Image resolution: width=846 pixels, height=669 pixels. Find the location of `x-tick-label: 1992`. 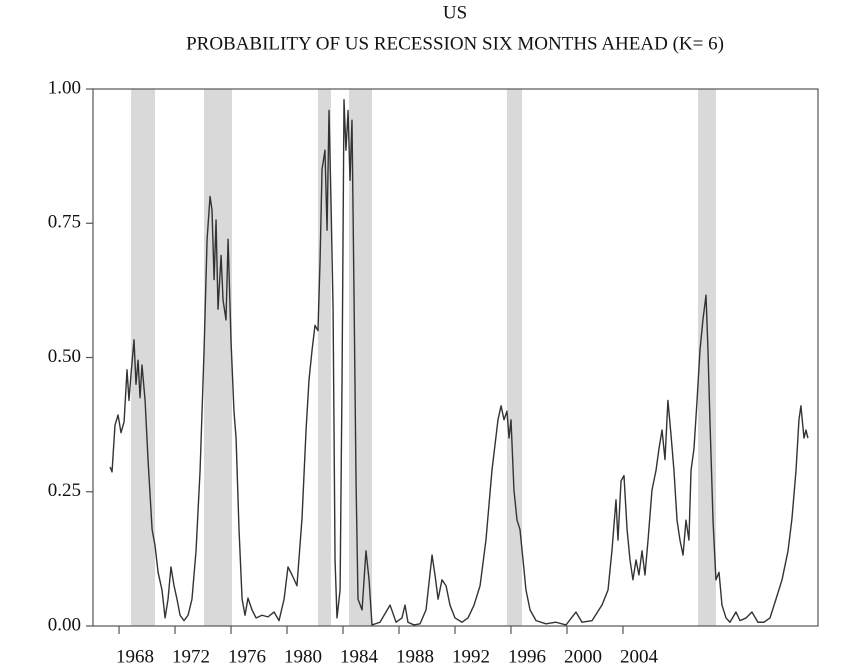

x-tick-label: 1992 is located at coordinates (471, 656).